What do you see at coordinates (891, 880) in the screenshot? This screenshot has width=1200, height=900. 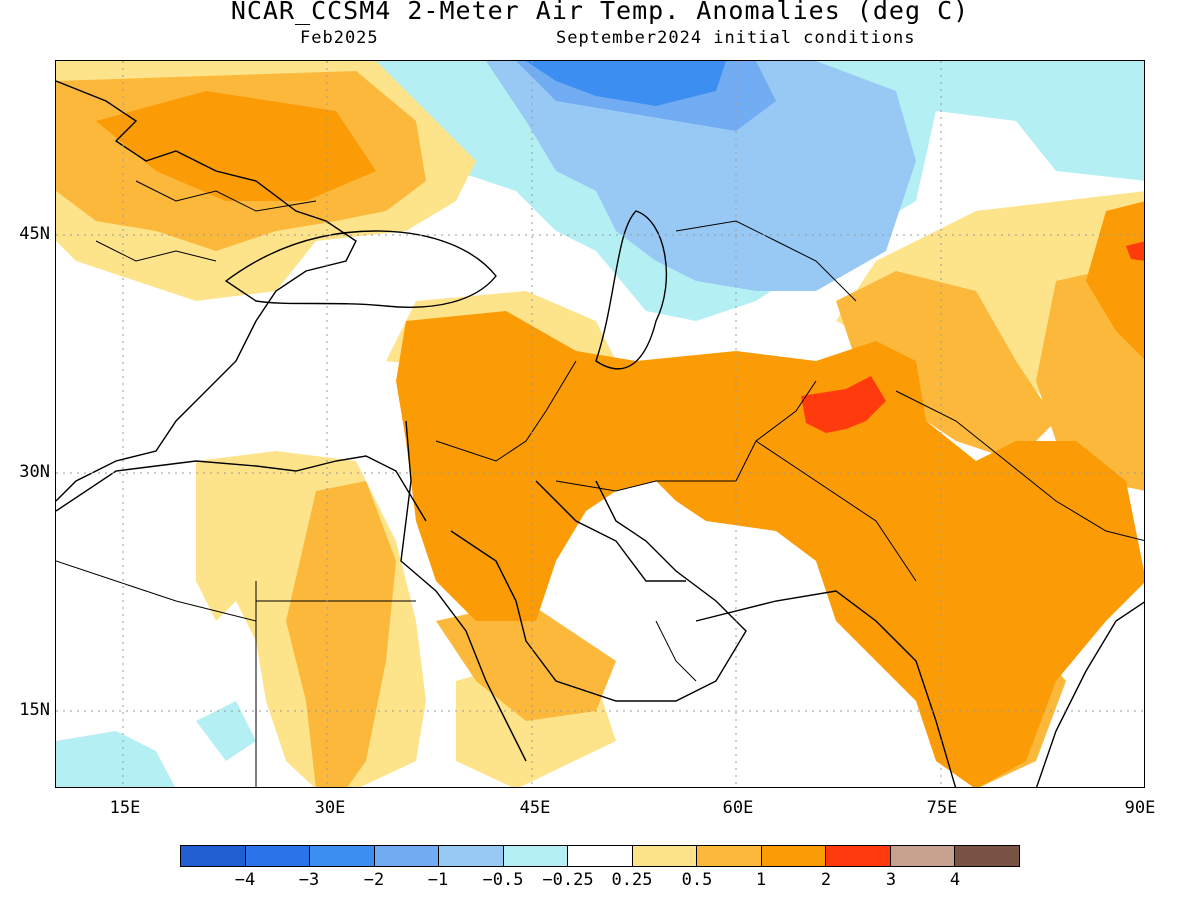 I see `legend-label: 3` at bounding box center [891, 880].